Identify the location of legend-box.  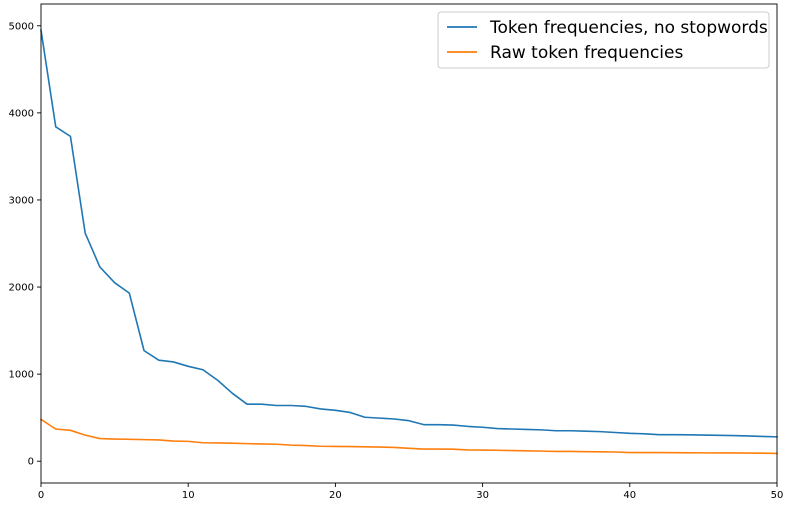
(603, 40).